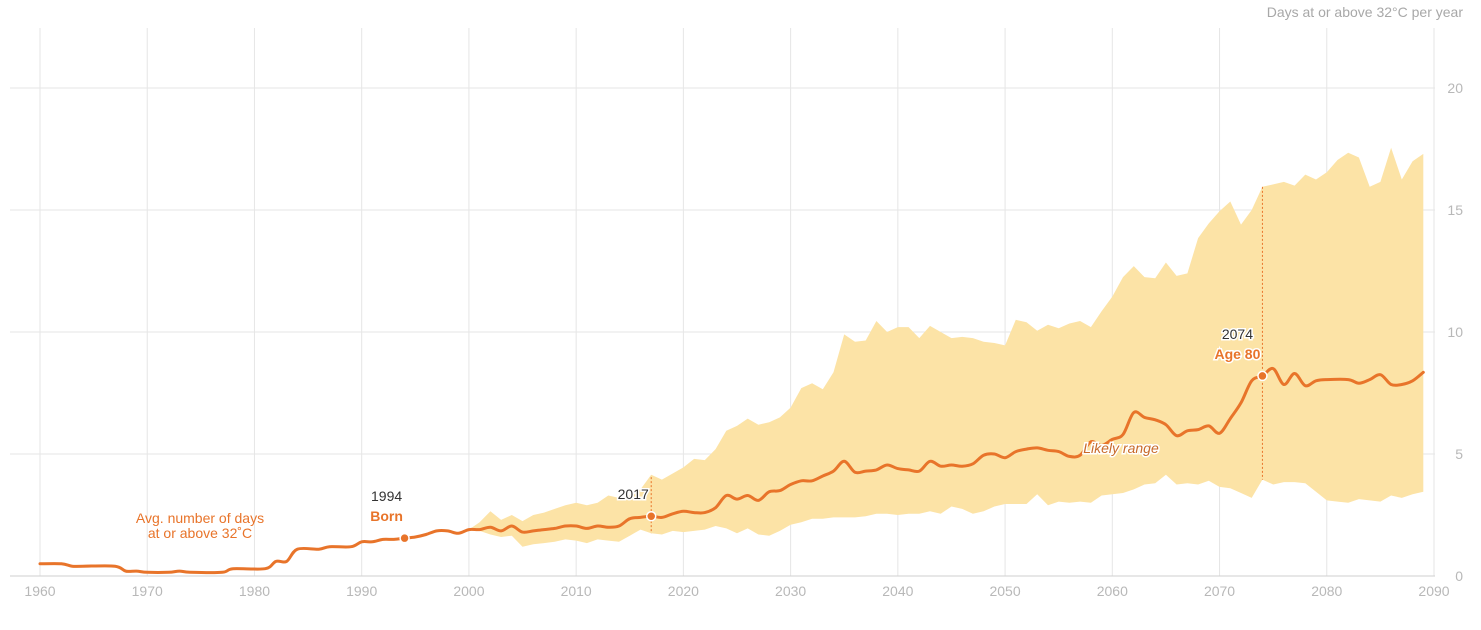 The height and width of the screenshot is (630, 1481). Describe the element at coordinates (1455, 88) in the screenshot. I see `y-tick-label-20: 20` at that location.